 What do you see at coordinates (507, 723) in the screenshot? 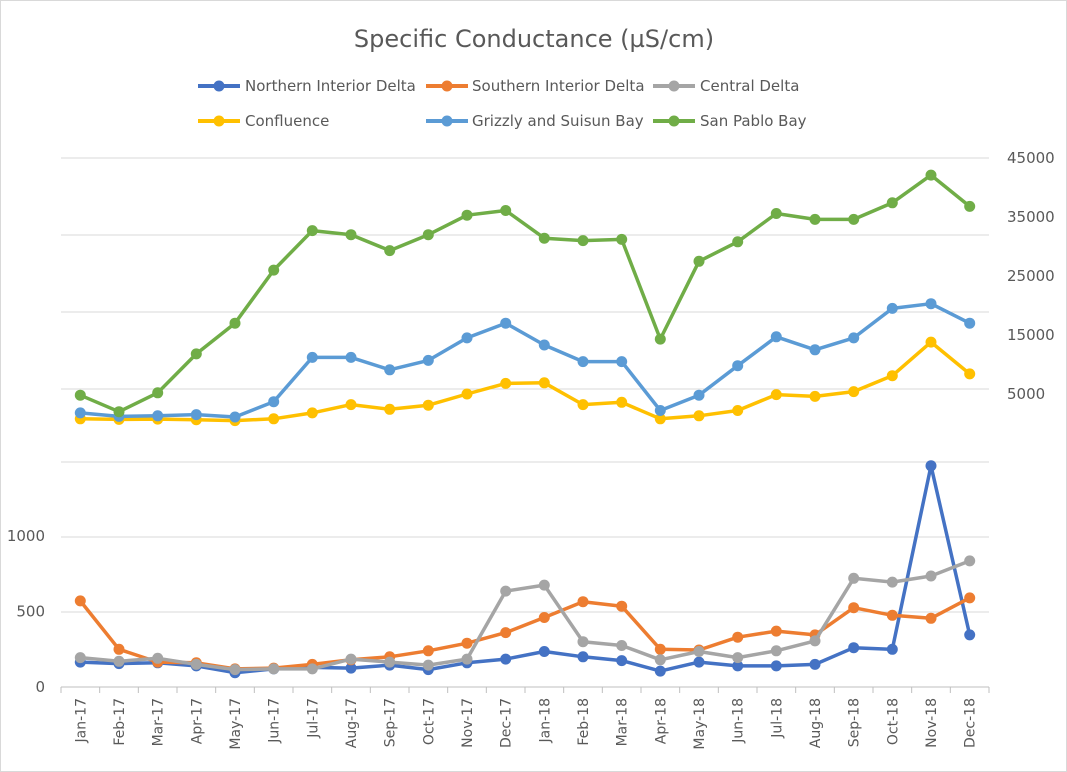
I see `x-tick-label: Dec-17` at bounding box center [507, 723].